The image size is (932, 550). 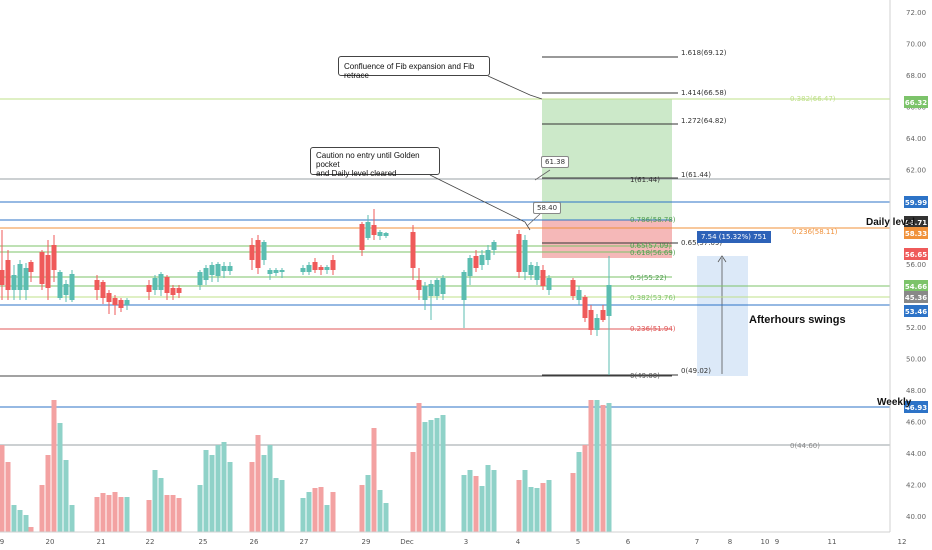 What do you see at coordinates (916, 423) in the screenshot?
I see `y-axis-tick: 46.00` at bounding box center [916, 423].